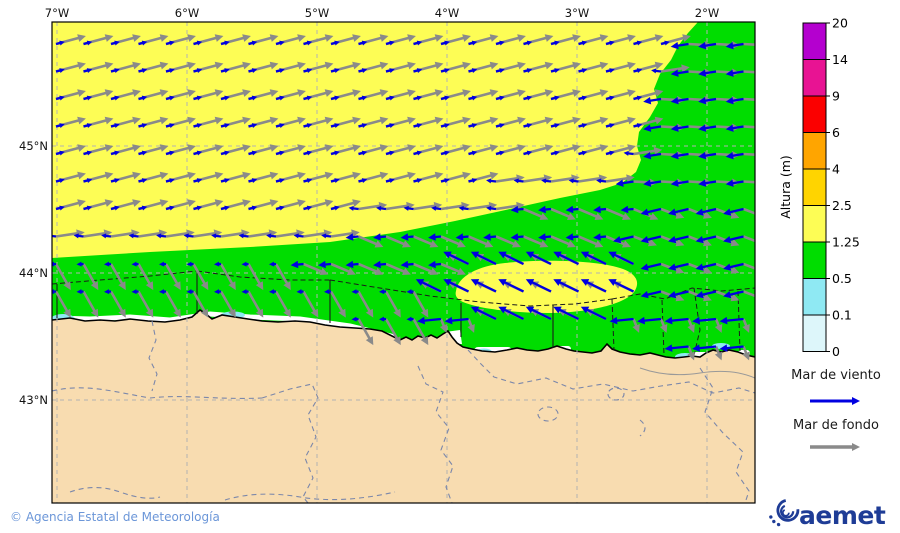  I want to click on lon-tick-label: 5°W, so click(317, 13).